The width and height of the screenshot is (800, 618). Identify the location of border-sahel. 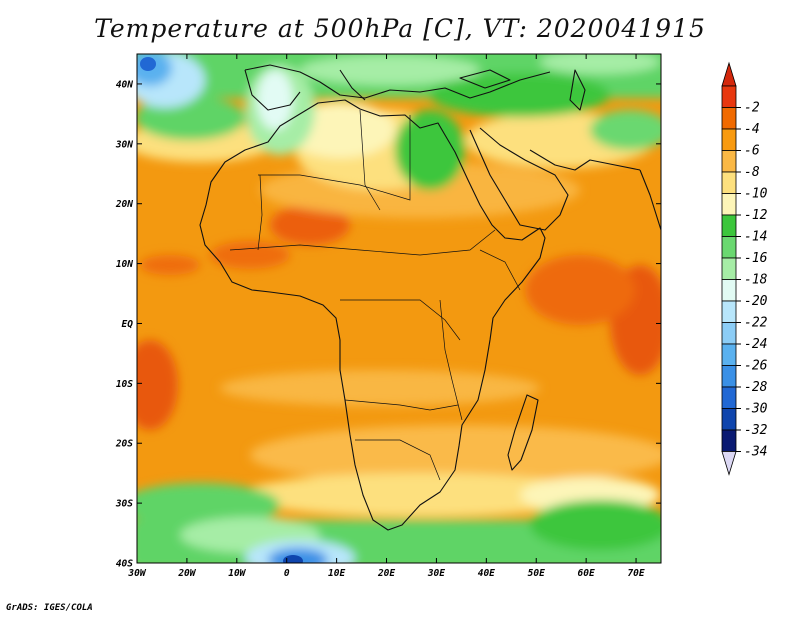
(362, 242).